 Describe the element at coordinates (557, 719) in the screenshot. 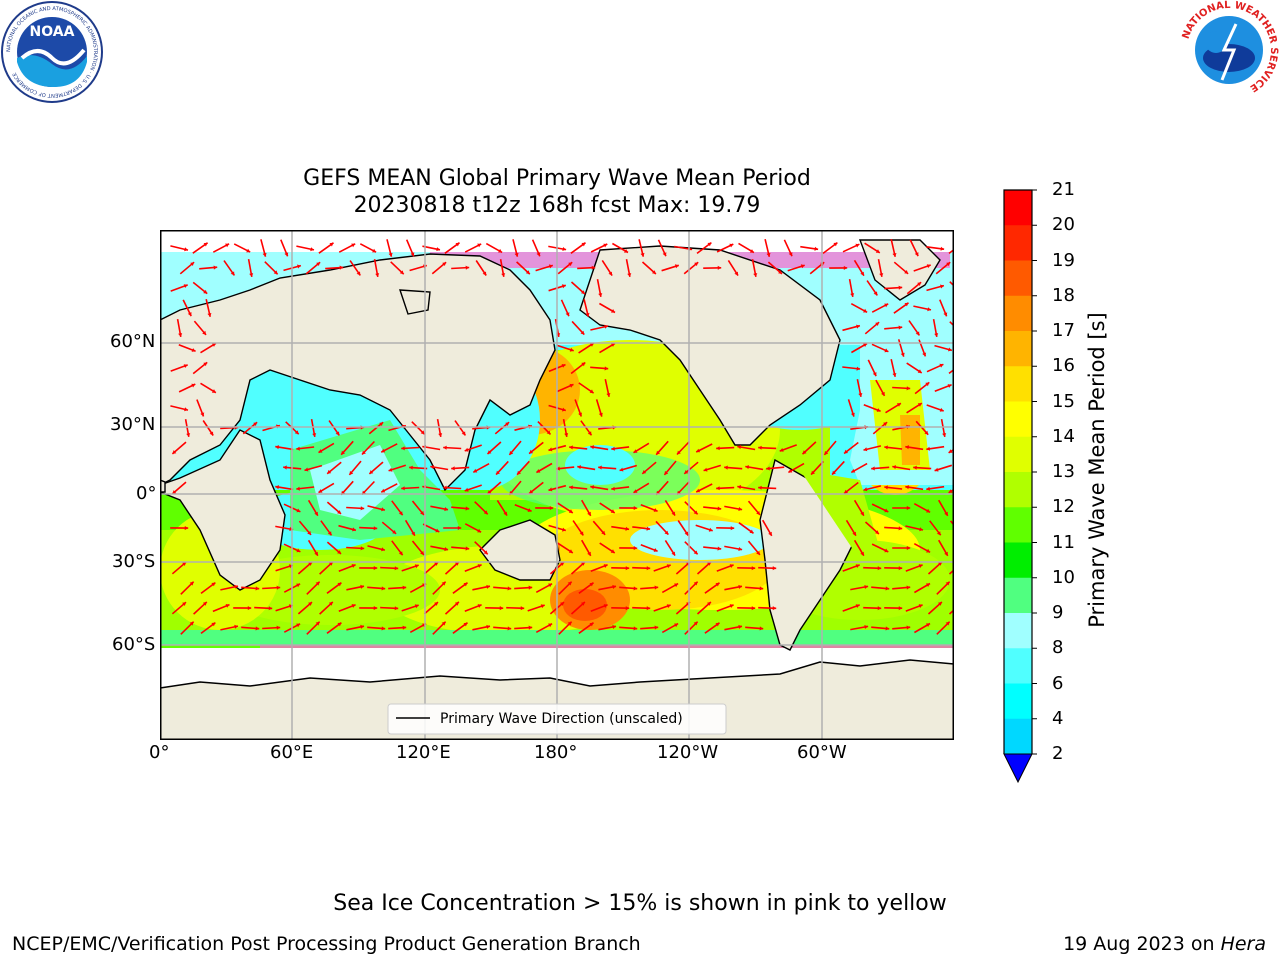

I see `map-legend: Primary Wave Direction (unscaled)` at that location.